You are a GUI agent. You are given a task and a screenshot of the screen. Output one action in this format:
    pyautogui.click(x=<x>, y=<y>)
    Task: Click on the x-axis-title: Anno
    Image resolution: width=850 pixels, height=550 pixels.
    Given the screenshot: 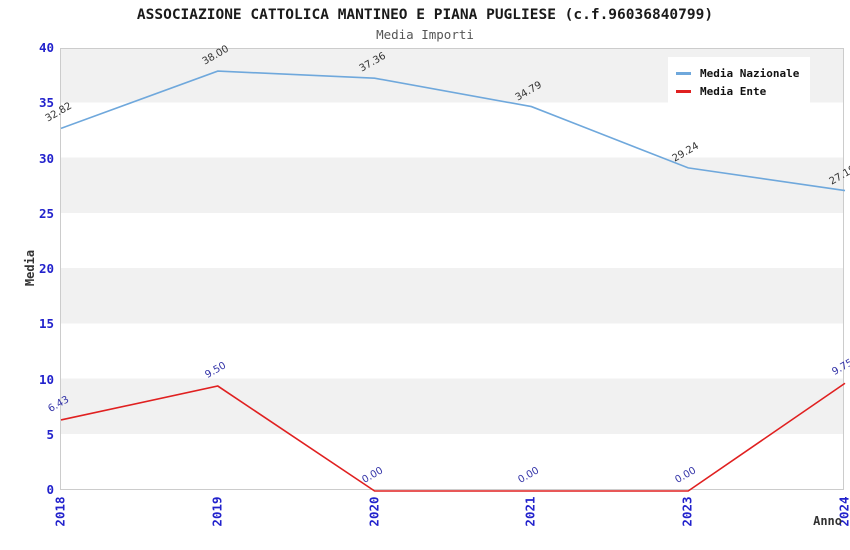 What is the action you would take?
    pyautogui.click(x=827, y=521)
    